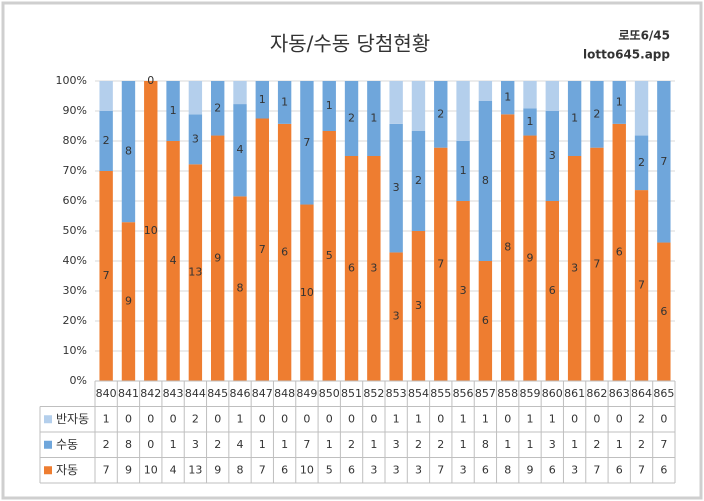 Image resolution: width=704 pixels, height=501 pixels. Describe the element at coordinates (262, 393) in the screenshot. I see `x-tick-label: 847` at that location.